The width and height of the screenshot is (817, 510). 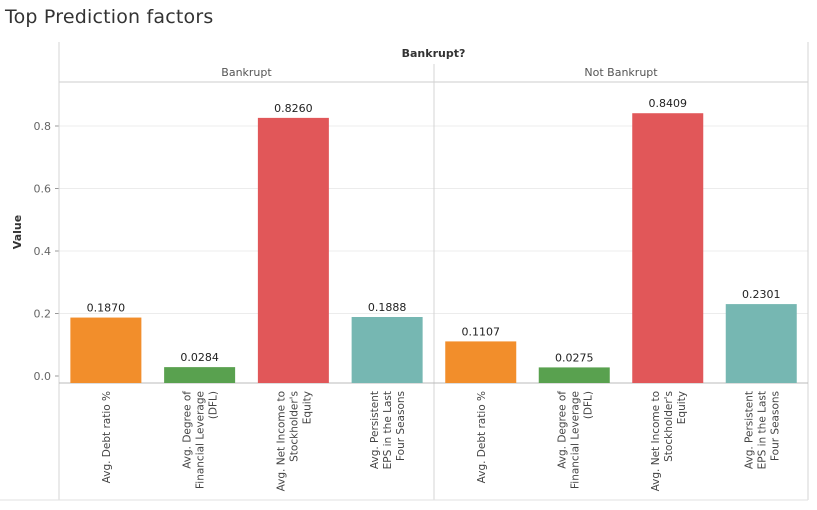 I want to click on data-label: 0.0275, so click(x=574, y=357).